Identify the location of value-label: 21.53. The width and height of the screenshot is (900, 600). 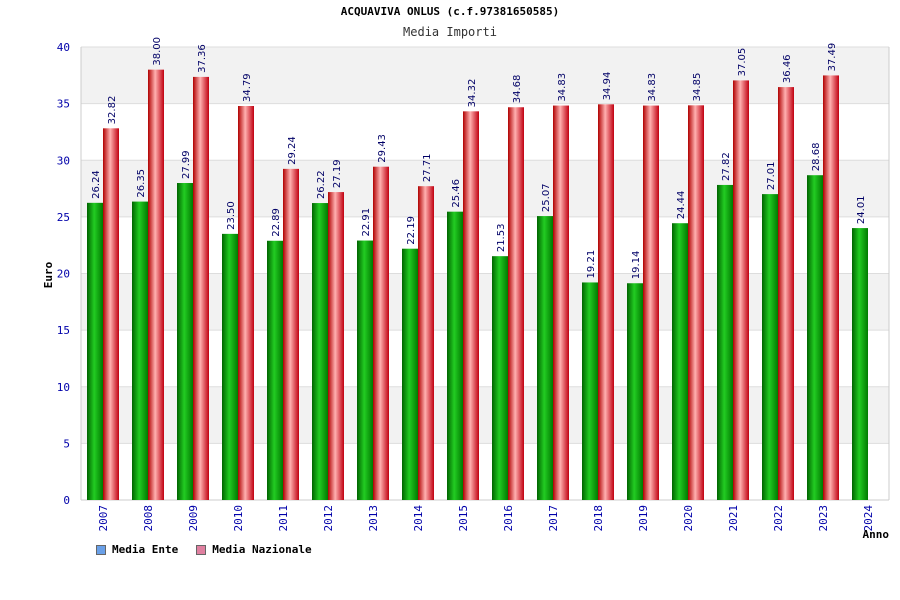
(501, 238).